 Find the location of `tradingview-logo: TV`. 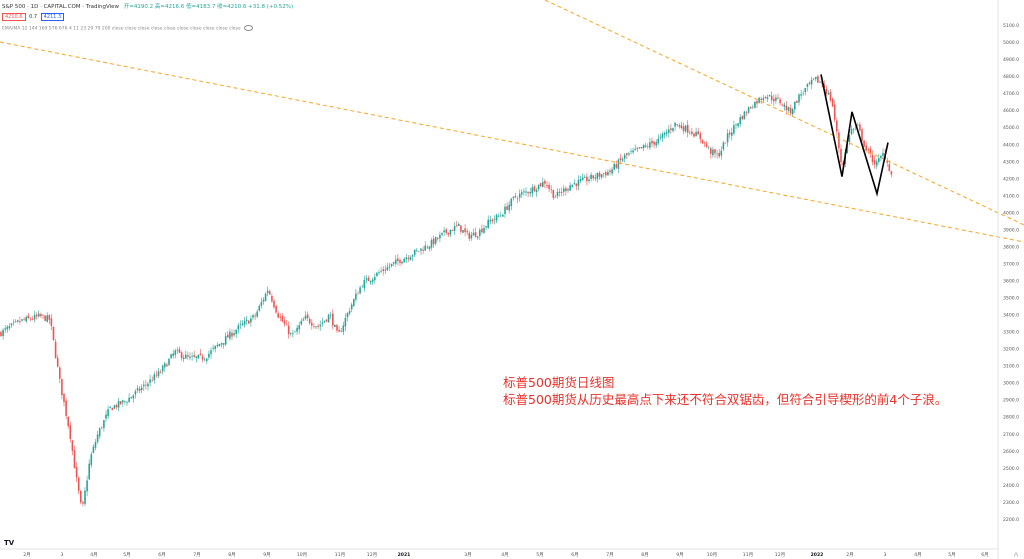

tradingview-logo: TV is located at coordinates (9, 543).